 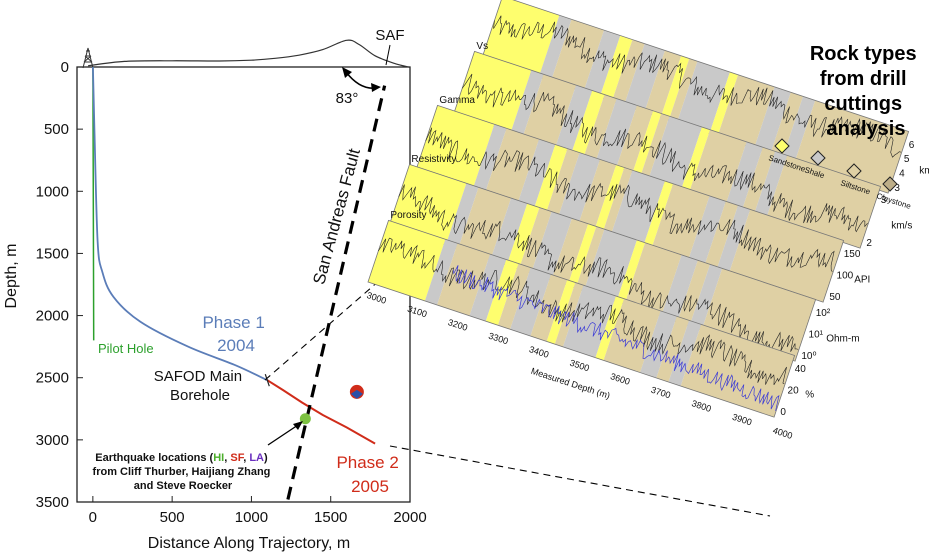 I want to click on pilot-hole-line, so click(x=93, y=203).